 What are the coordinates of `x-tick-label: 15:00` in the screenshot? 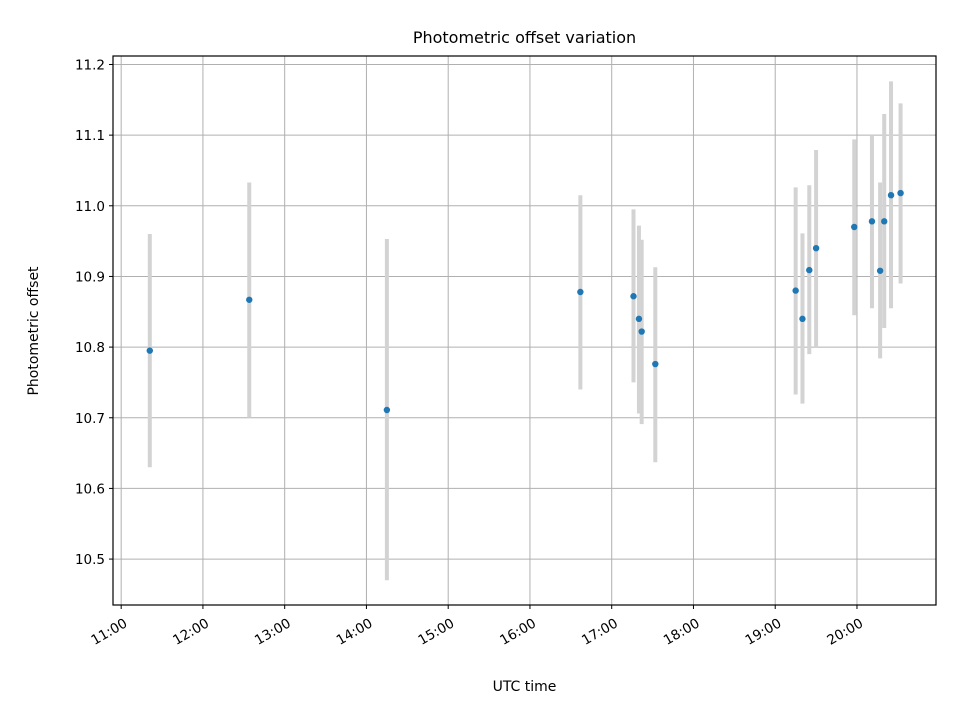 It's located at (437, 631).